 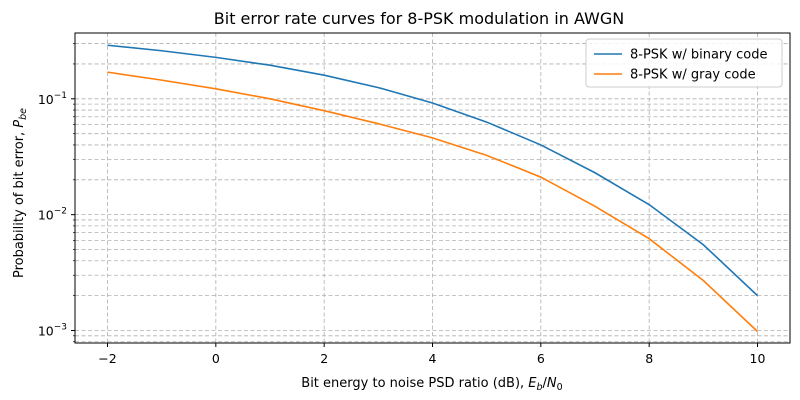 What do you see at coordinates (216, 358) in the screenshot?
I see `x-tick-label: 0` at bounding box center [216, 358].